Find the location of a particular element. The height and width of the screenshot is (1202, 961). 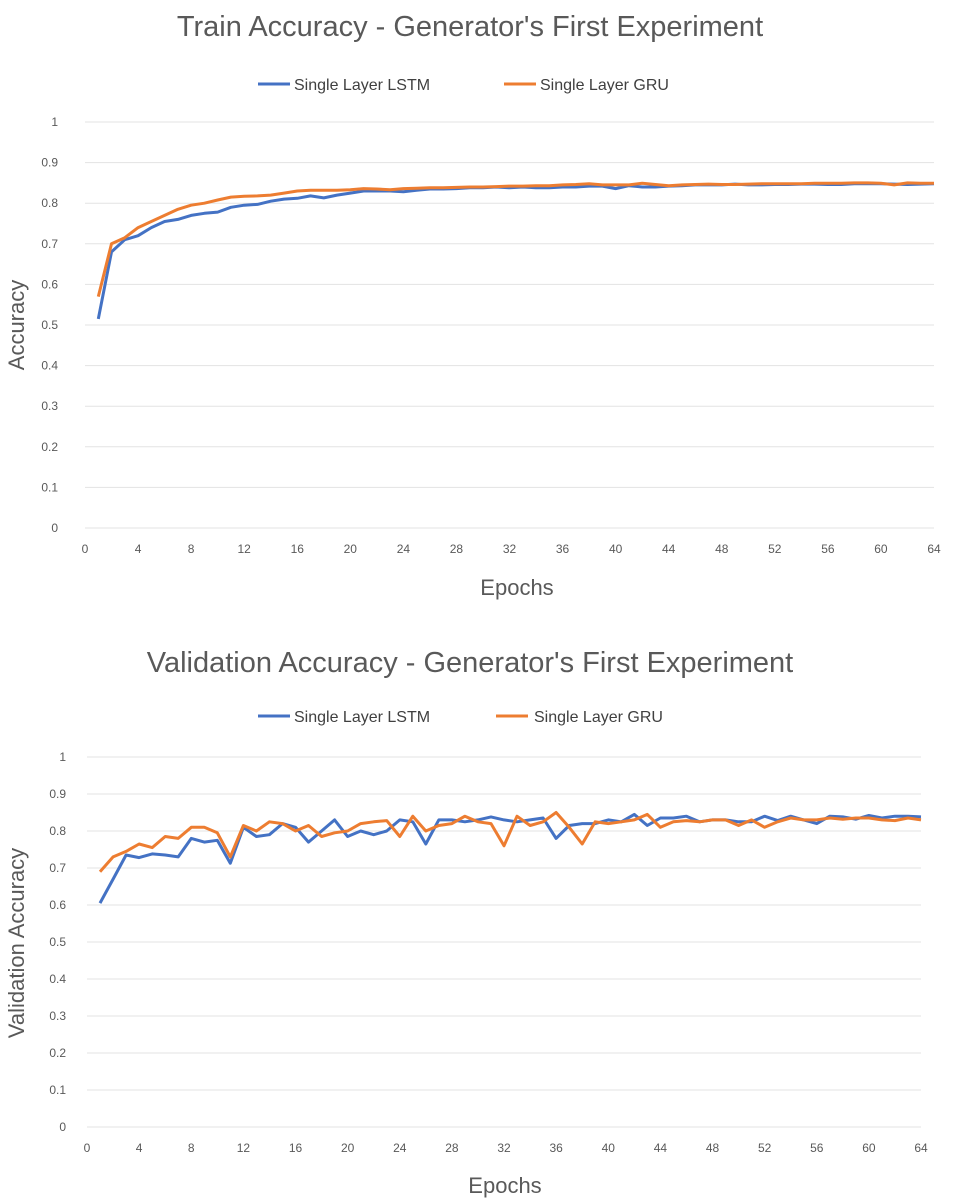

y-axis-label: Validation Accuracy is located at coordinates (16, 943).